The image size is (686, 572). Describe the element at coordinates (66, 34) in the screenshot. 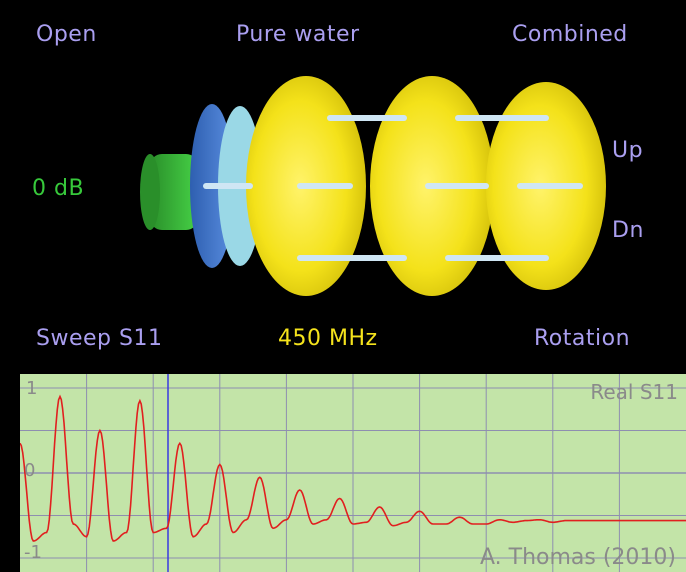

I see `open-button: Open` at that location.